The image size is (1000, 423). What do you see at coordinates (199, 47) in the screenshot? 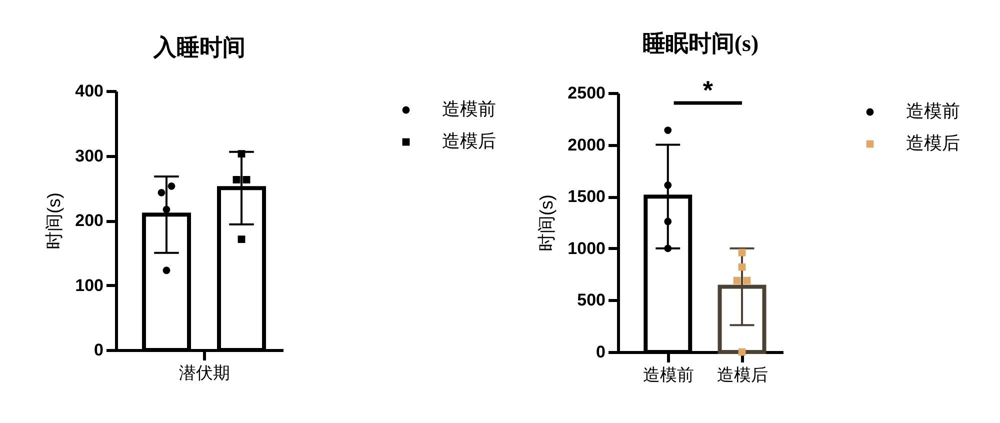
I see `chart-title: 入睡时间` at bounding box center [199, 47].